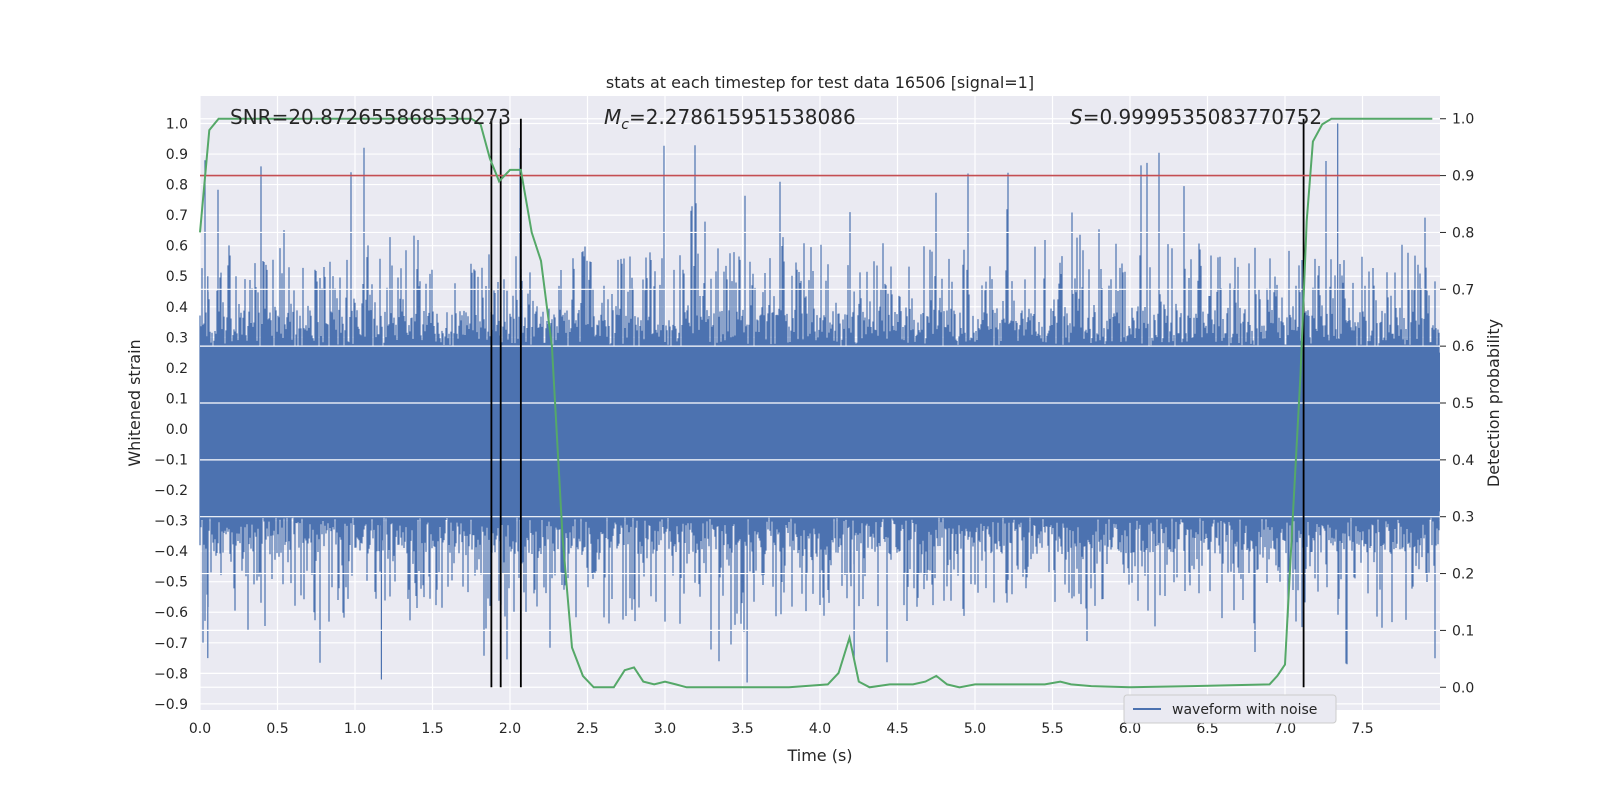 The width and height of the screenshot is (1600, 800). Describe the element at coordinates (1285, 729) in the screenshot. I see `x-tick-label: 7.0` at that location.